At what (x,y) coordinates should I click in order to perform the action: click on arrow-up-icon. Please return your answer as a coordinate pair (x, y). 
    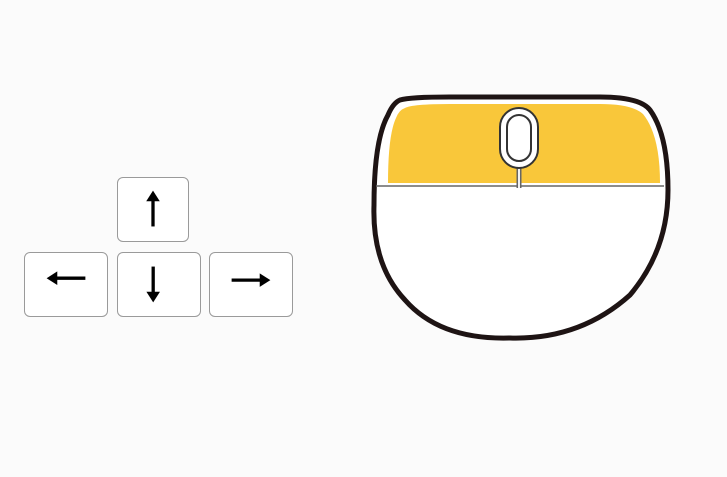
    Looking at the image, I should click on (153, 208).